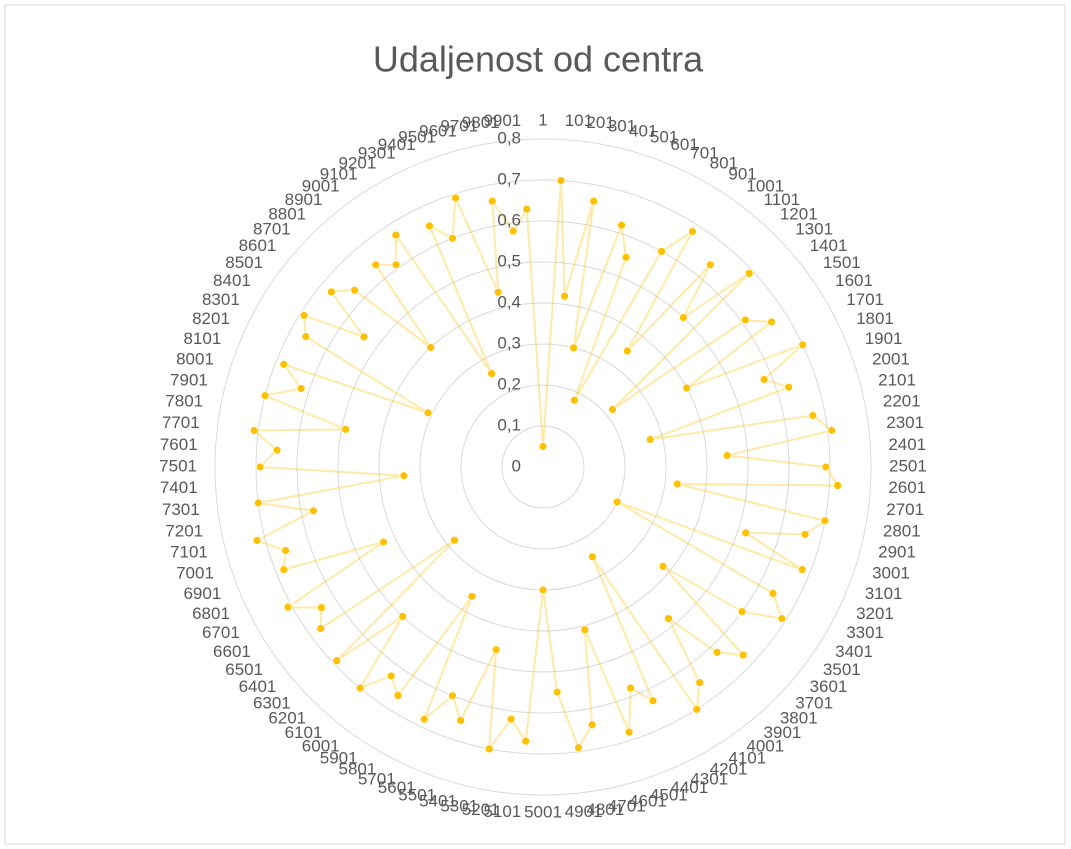 The image size is (1071, 849). What do you see at coordinates (689, 787) in the screenshot?
I see `category-label: 4401` at bounding box center [689, 787].